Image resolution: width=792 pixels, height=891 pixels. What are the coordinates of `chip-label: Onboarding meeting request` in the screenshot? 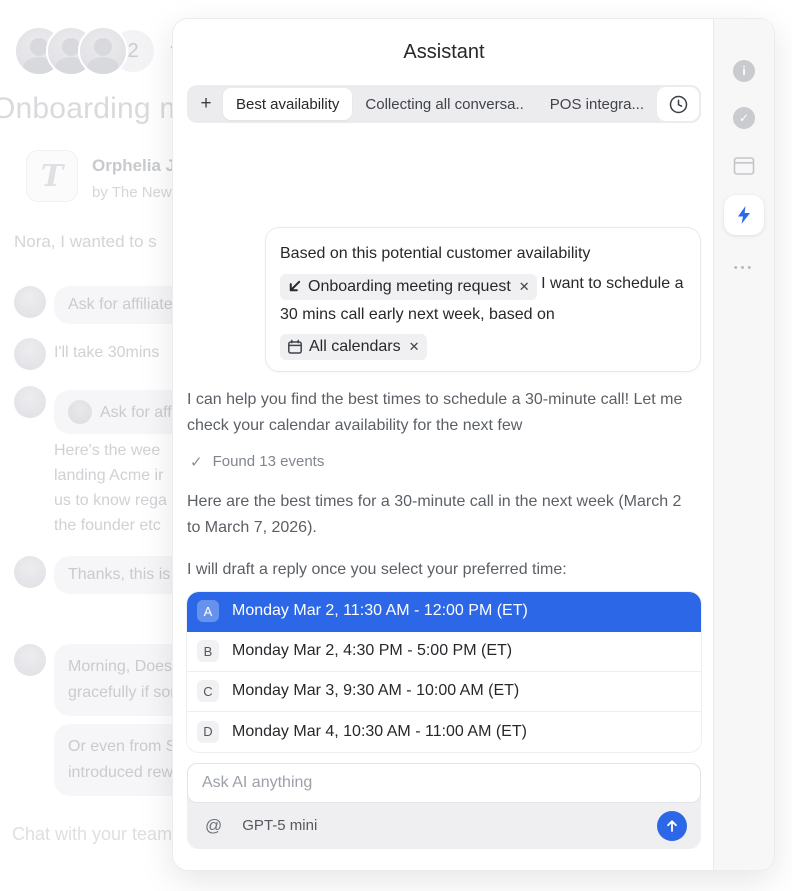 It's located at (409, 286).